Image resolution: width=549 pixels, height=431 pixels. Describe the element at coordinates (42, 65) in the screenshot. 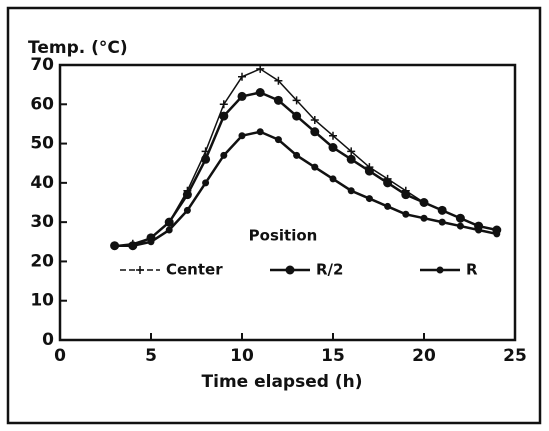

I see `y-tick-label: 70` at that location.